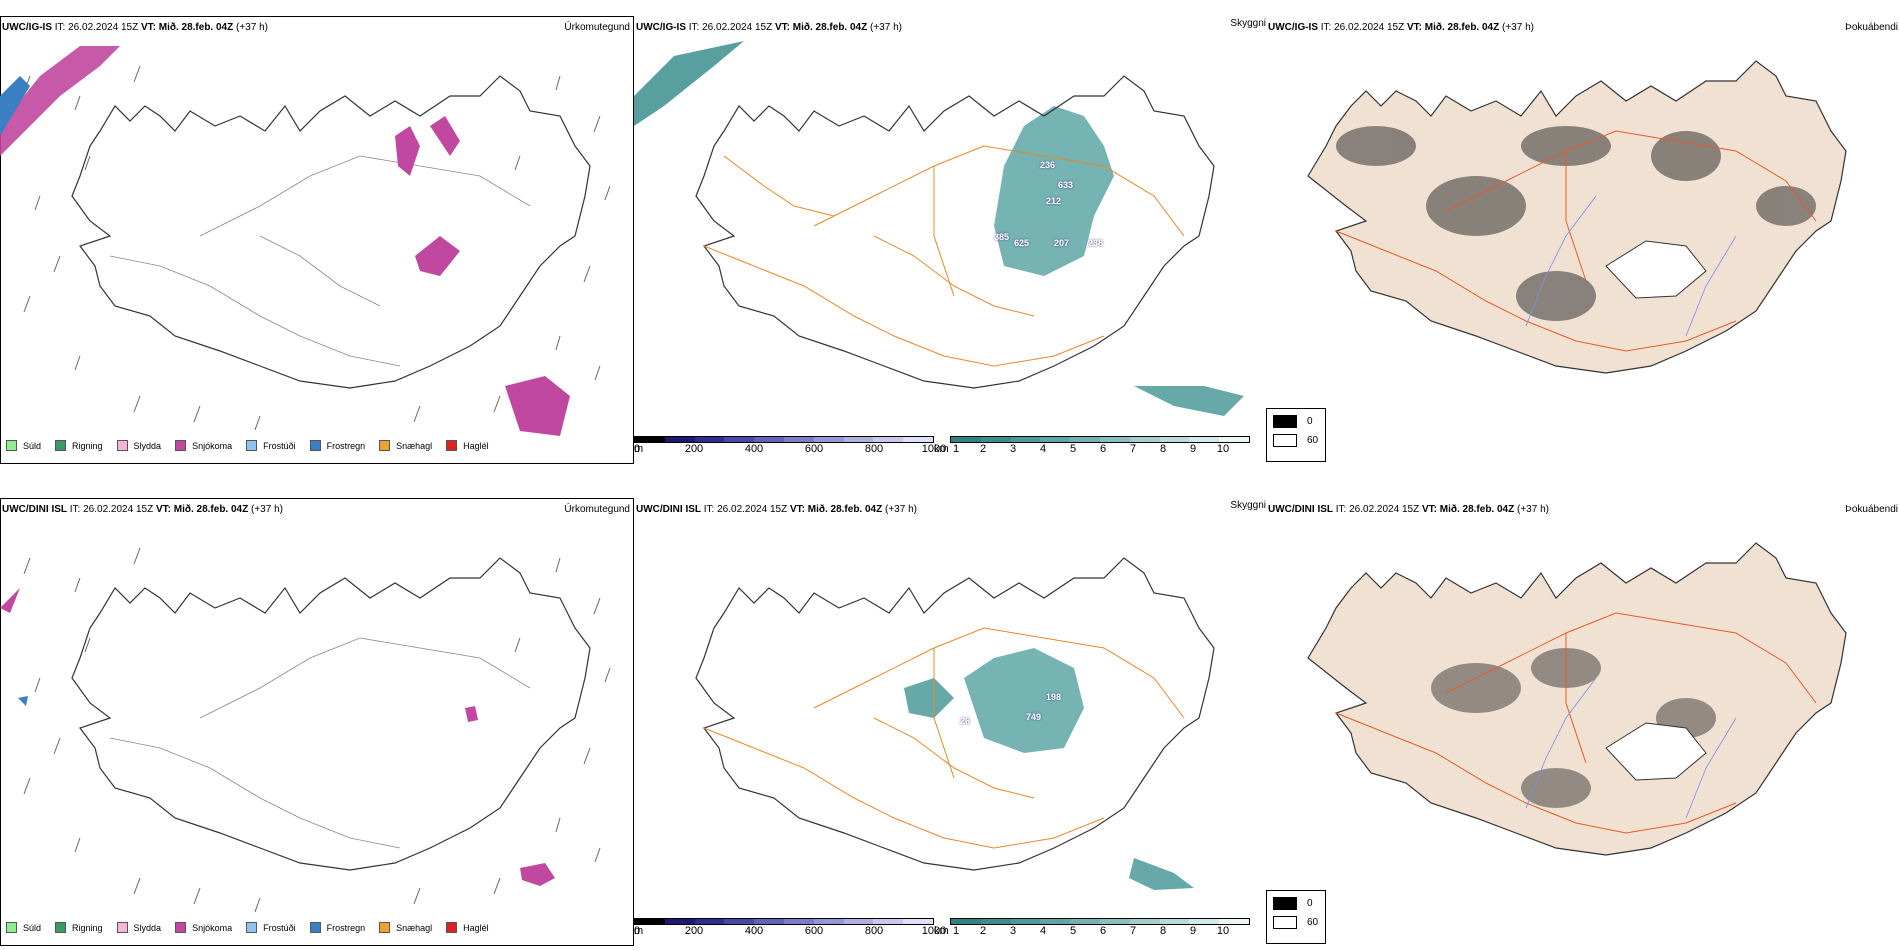 This screenshot has width=1900, height=950. I want to click on colorbar-tick: 1, so click(956, 449).